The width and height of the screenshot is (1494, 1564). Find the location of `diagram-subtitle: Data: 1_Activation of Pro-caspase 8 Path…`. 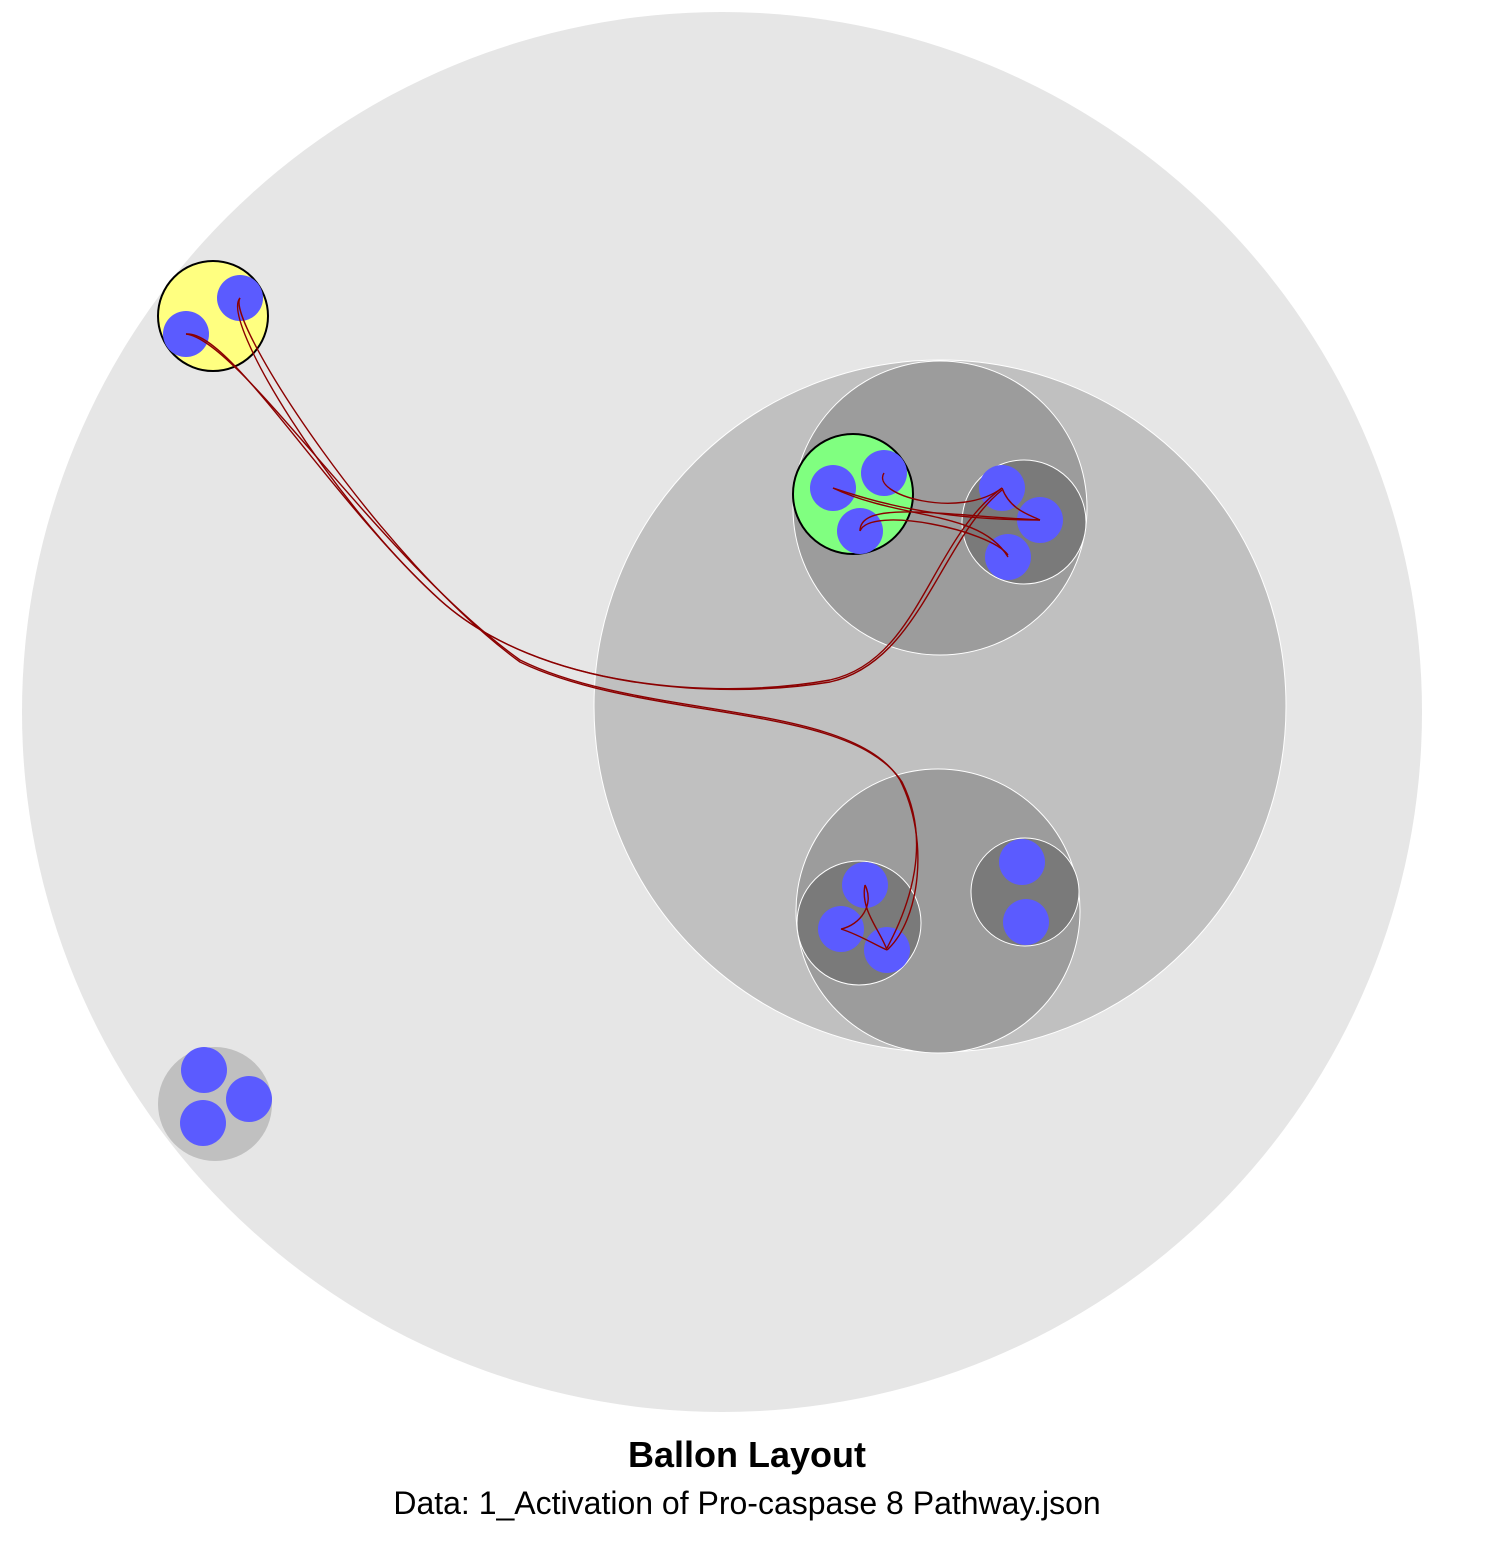

diagram-subtitle: Data: 1_Activation of Pro-caspase 8 Path… is located at coordinates (747, 1503).